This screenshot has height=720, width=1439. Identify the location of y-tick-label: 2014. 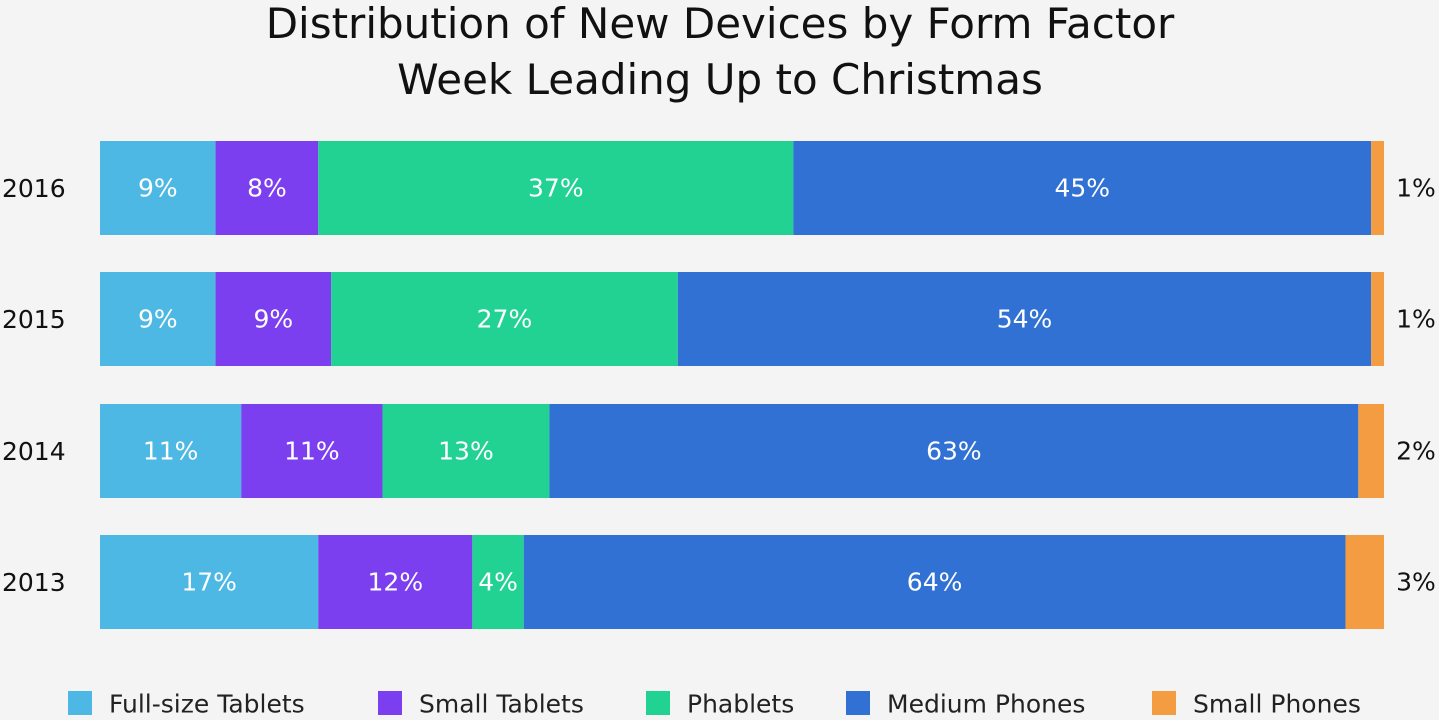
(34, 451).